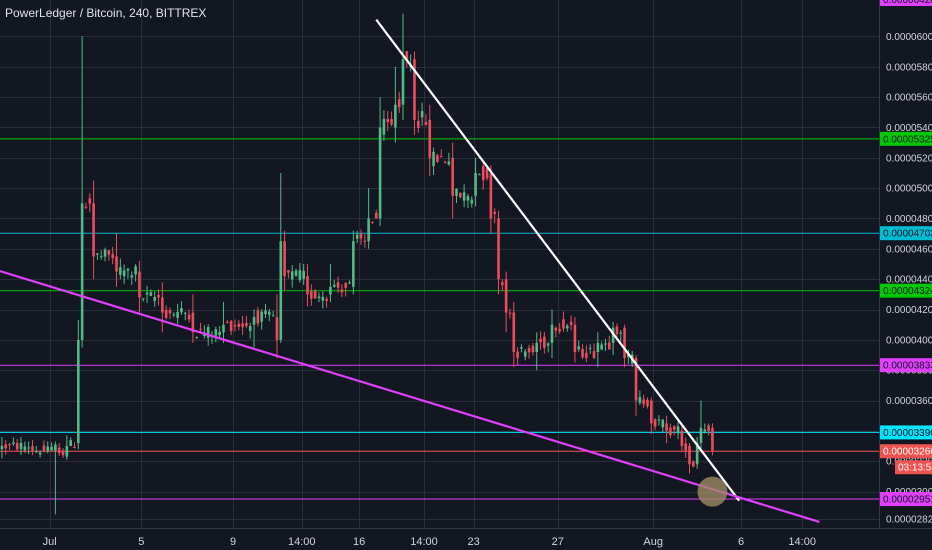 The height and width of the screenshot is (550, 932). Describe the element at coordinates (712, 491) in the screenshot. I see `highlight-circle` at that location.